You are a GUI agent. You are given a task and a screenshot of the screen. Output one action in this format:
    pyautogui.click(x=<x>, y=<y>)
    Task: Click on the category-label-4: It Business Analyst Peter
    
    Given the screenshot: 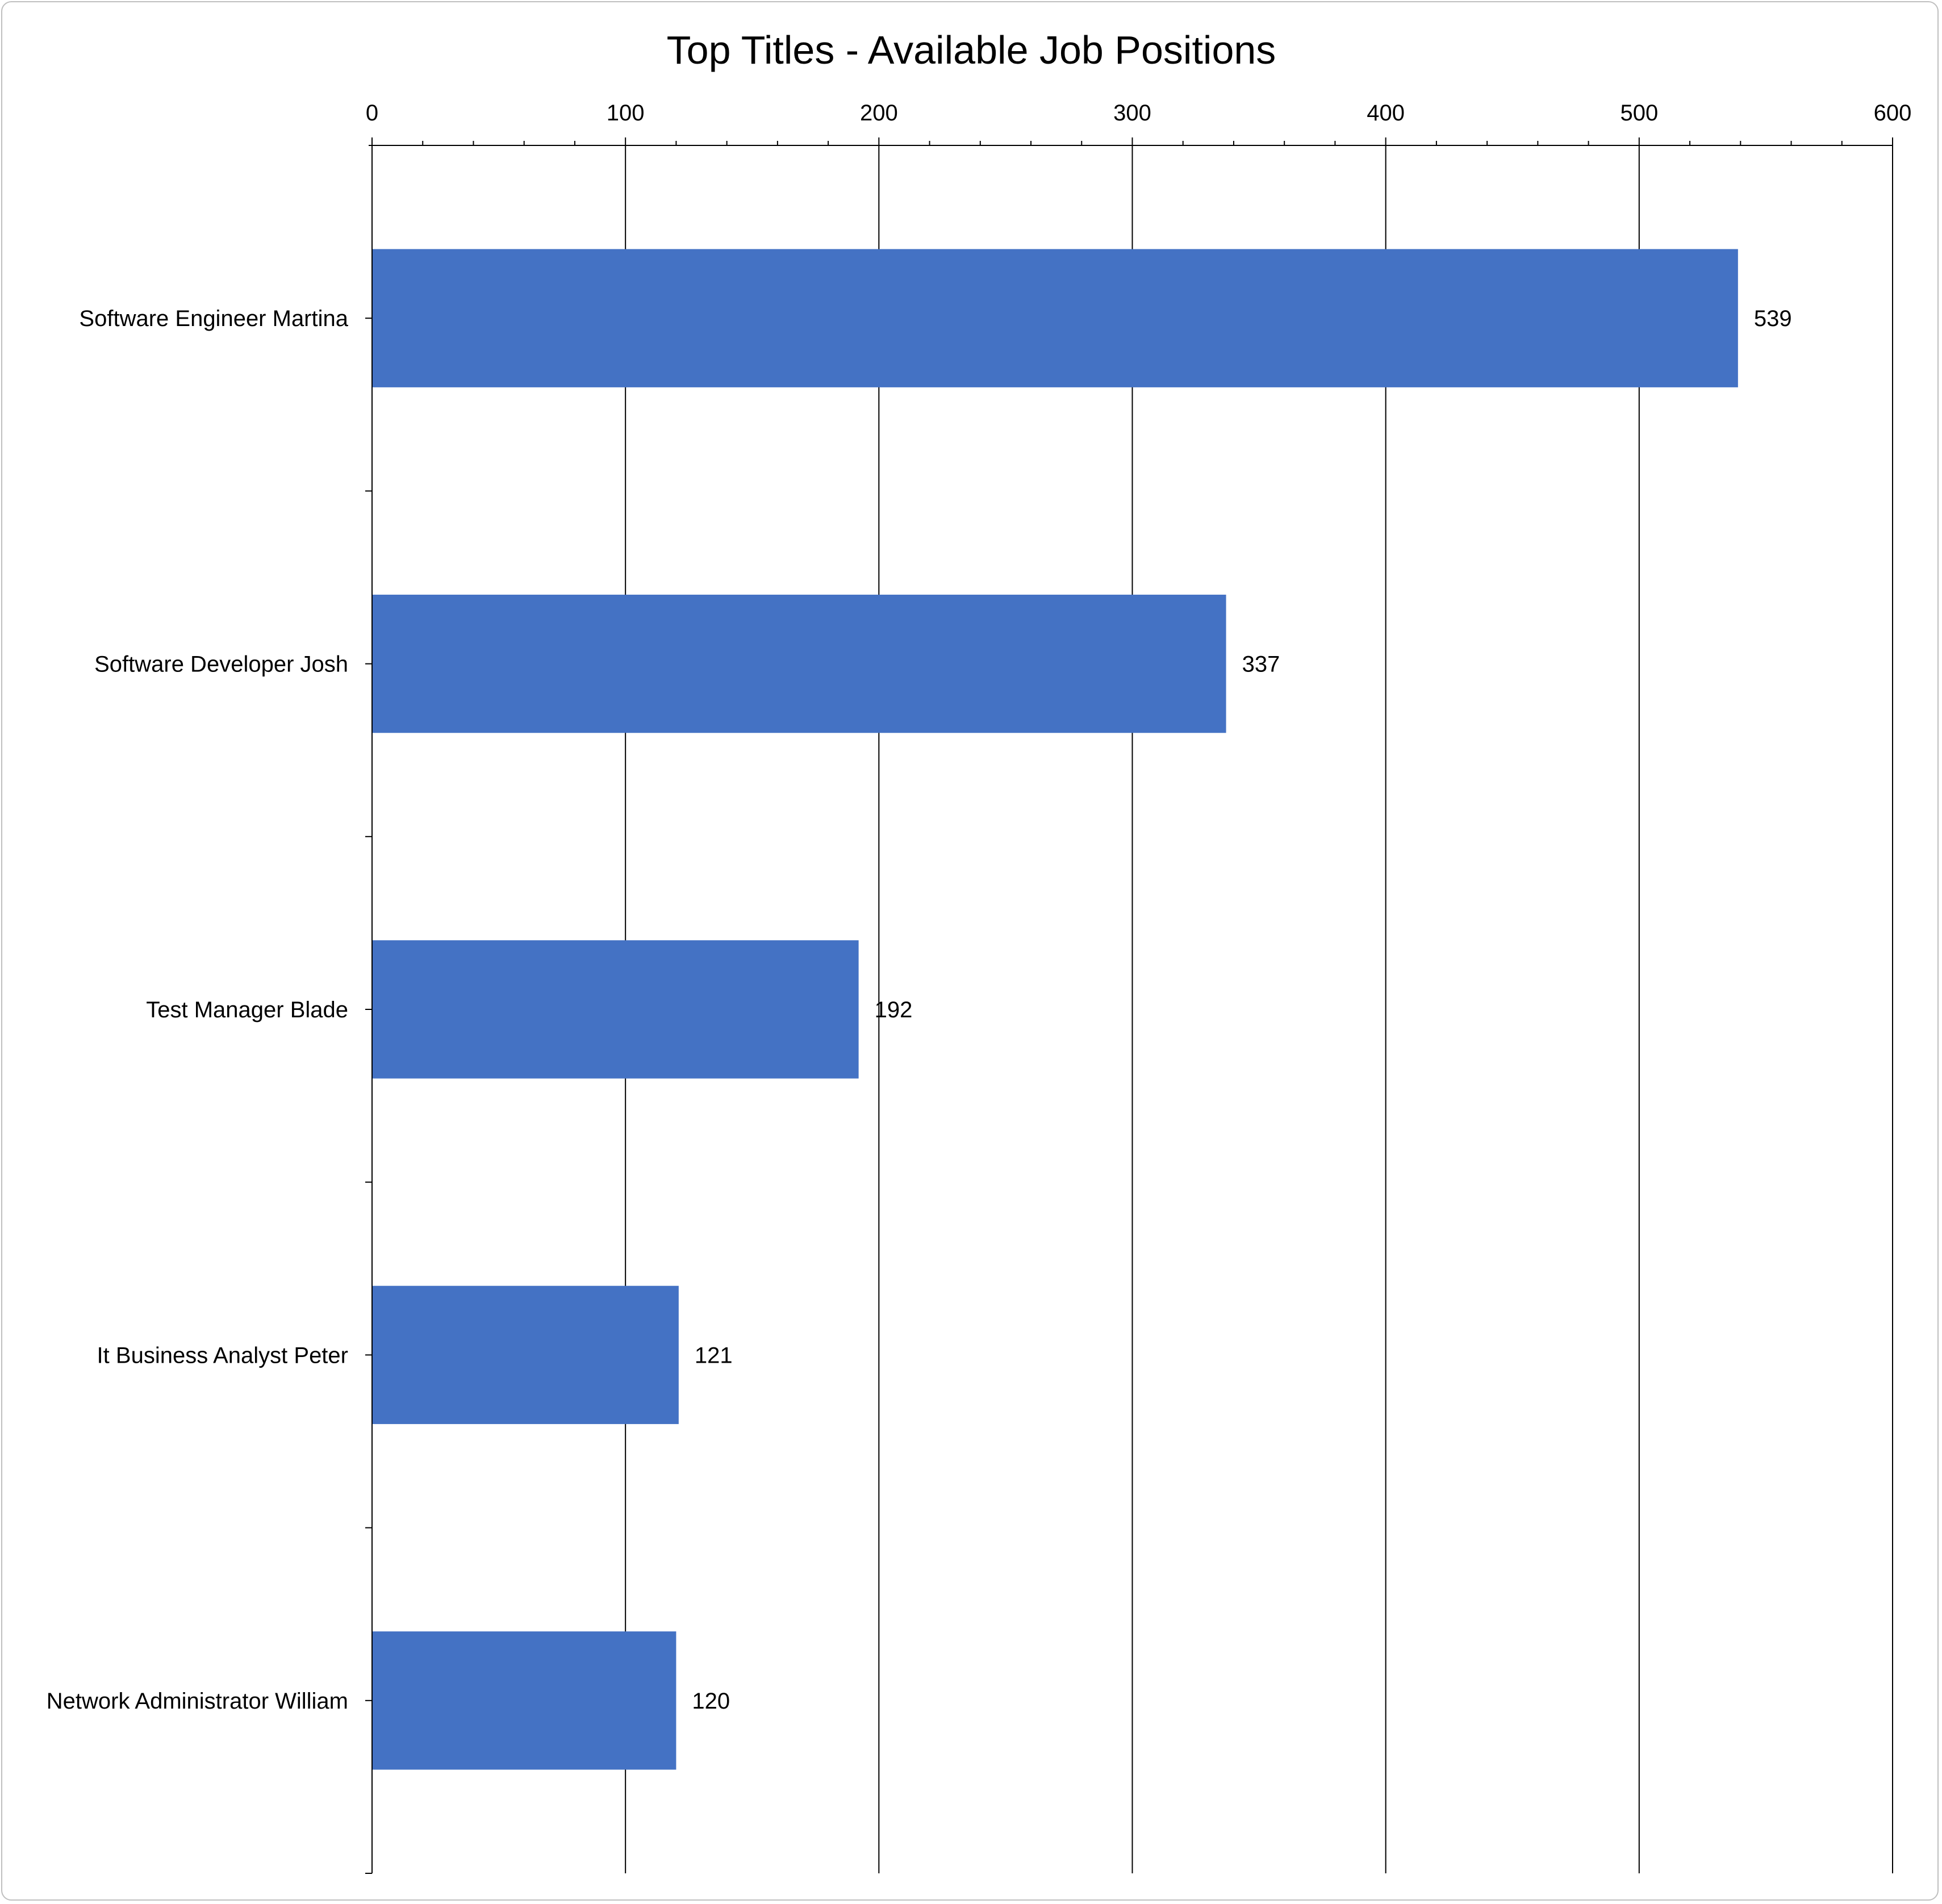 What is the action you would take?
    pyautogui.click(x=222, y=1355)
    